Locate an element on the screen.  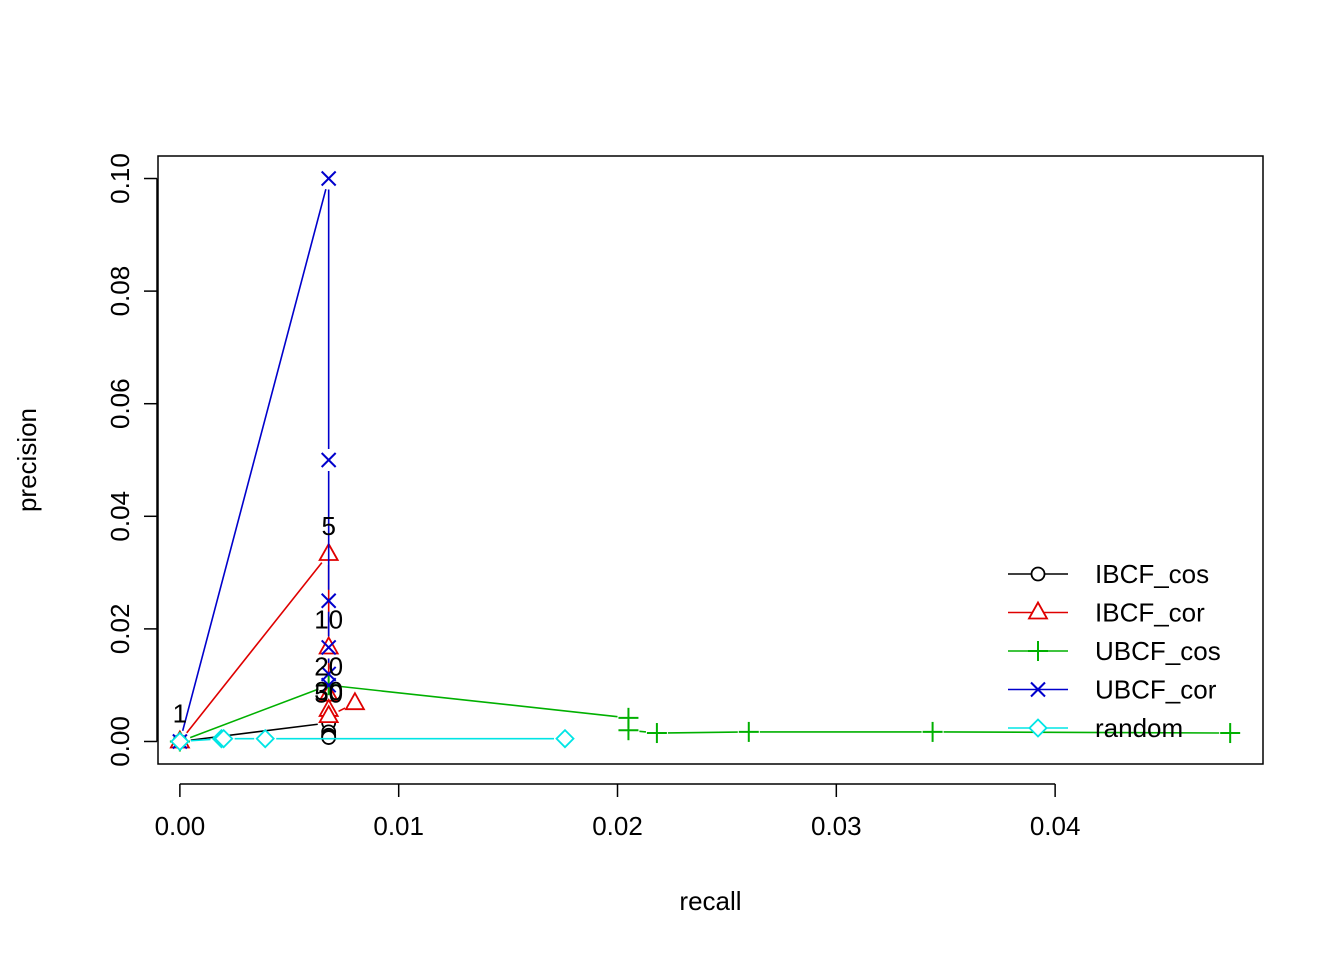
x-axis: 0.00 0.01 0.02 0.03 0.04 is located at coordinates (618, 812).